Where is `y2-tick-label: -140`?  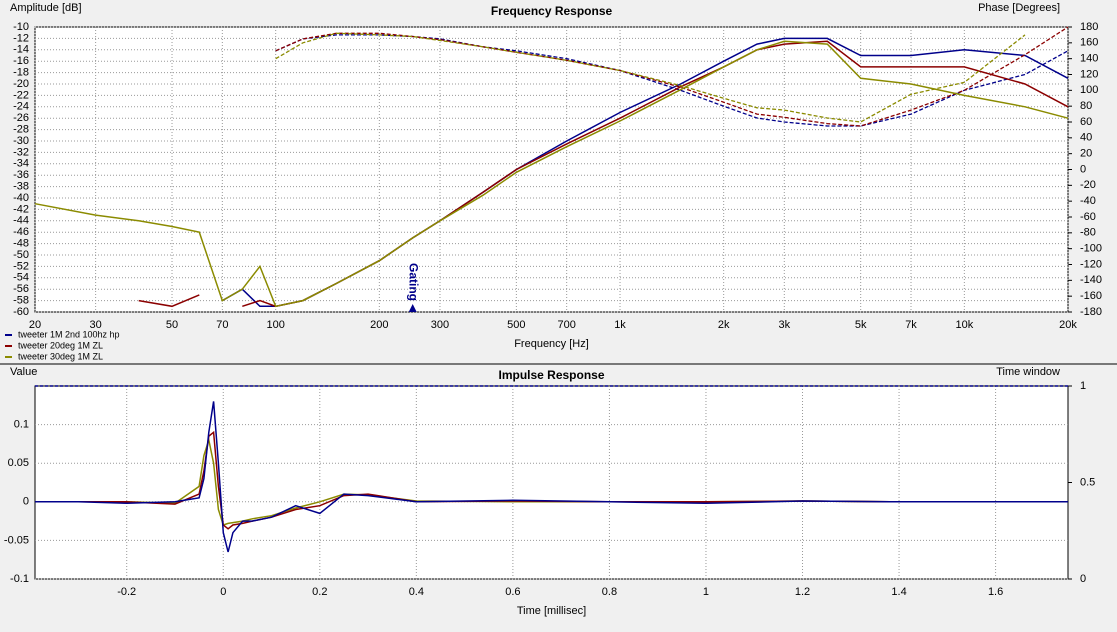
y2-tick-label: -140 is located at coordinates (1091, 280).